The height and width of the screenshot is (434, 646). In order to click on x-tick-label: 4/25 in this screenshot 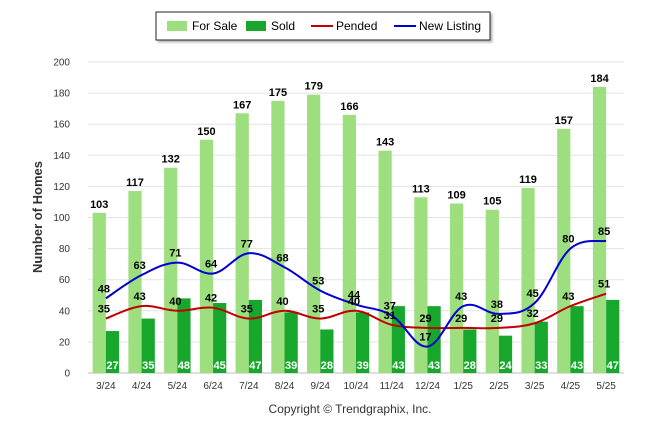, I will do `click(571, 386)`.